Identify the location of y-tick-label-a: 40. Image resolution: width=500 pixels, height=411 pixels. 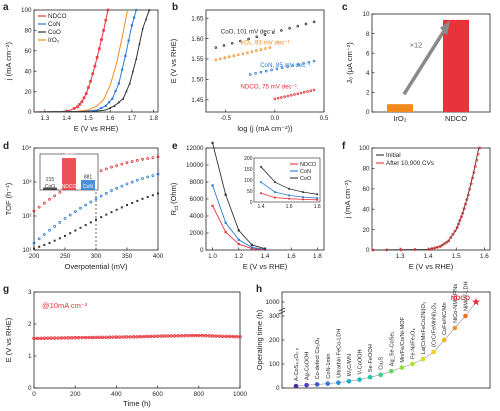
(28, 71).